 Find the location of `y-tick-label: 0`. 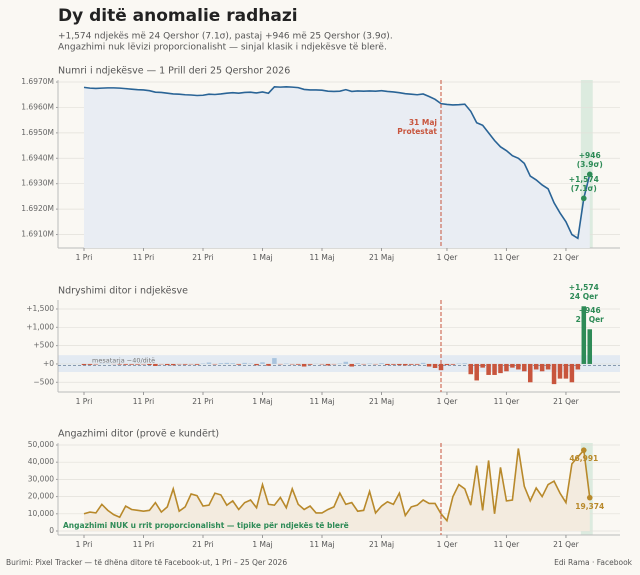

y-tick-label: 0 is located at coordinates (51, 530).